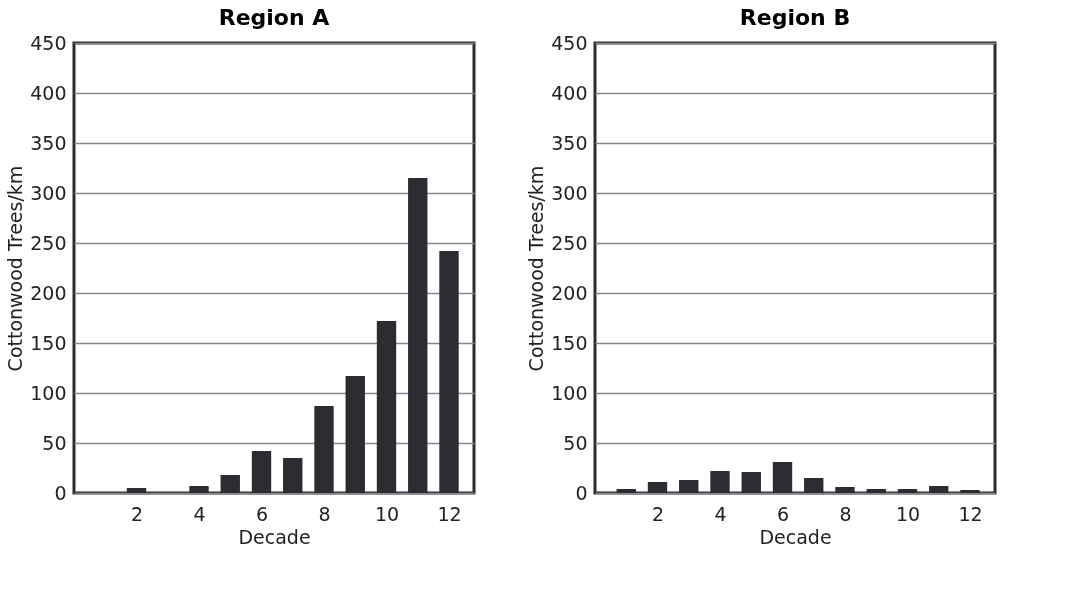 This screenshot has width=1066, height=595. What do you see at coordinates (795, 17) in the screenshot?
I see `chart-title: Region B` at bounding box center [795, 17].